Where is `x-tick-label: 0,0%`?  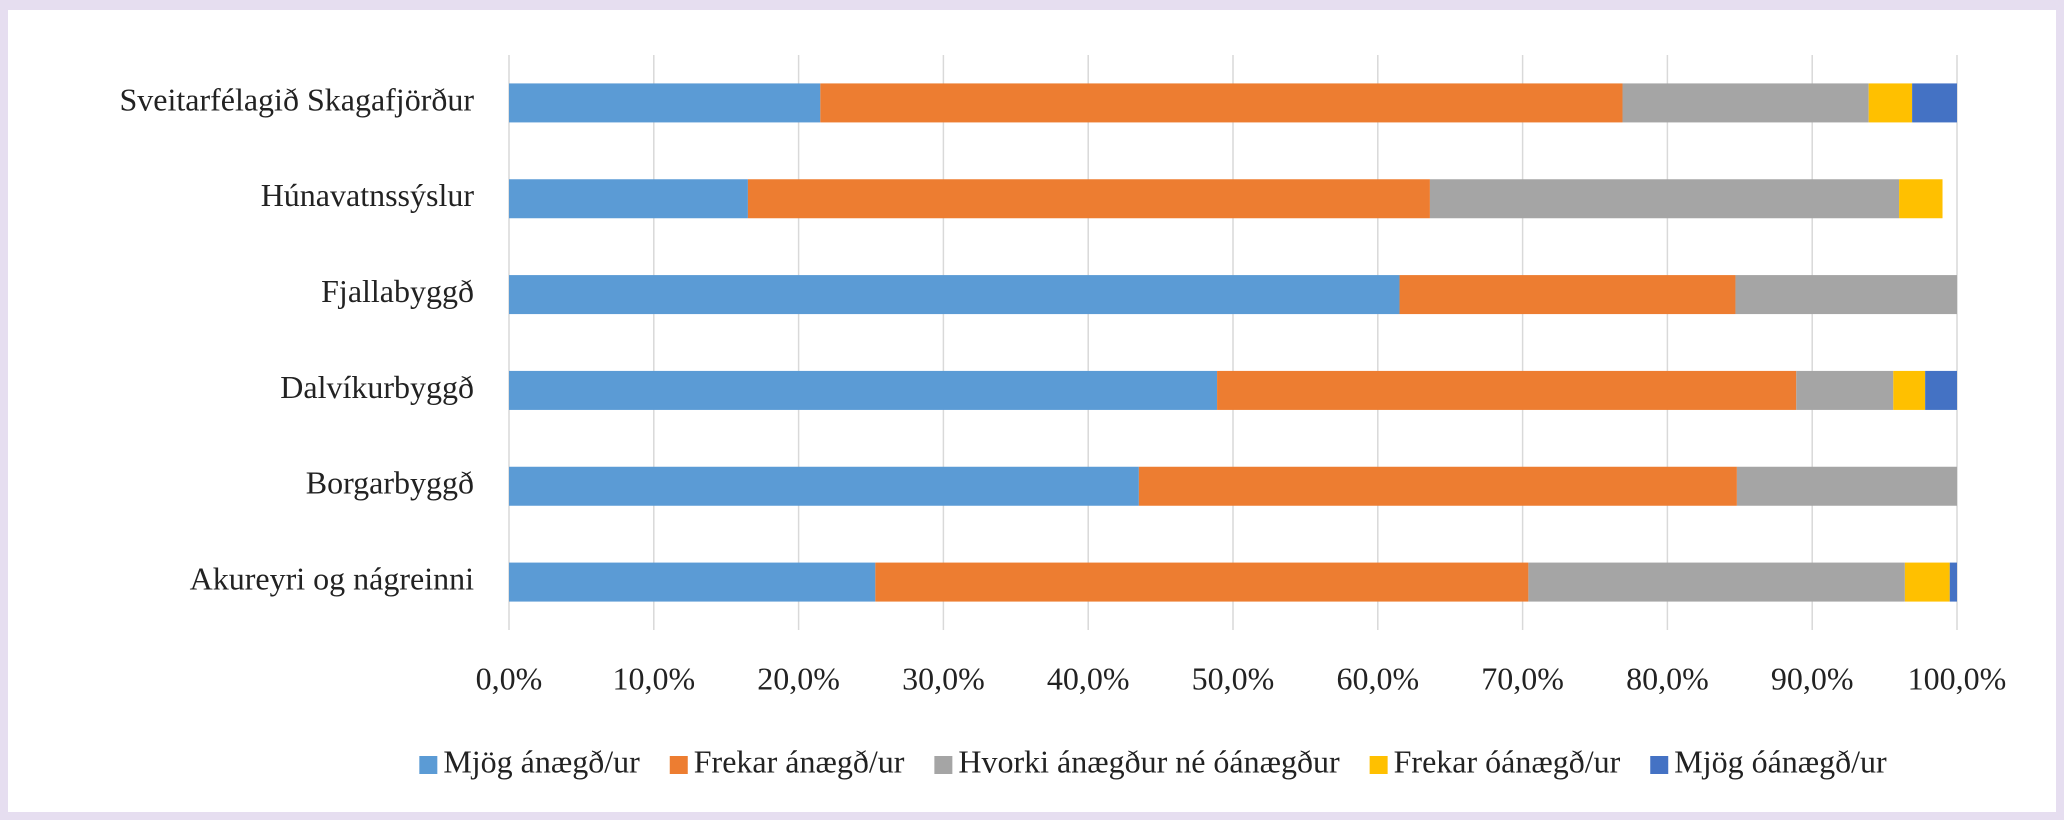
x-tick-label: 0,0% is located at coordinates (509, 678).